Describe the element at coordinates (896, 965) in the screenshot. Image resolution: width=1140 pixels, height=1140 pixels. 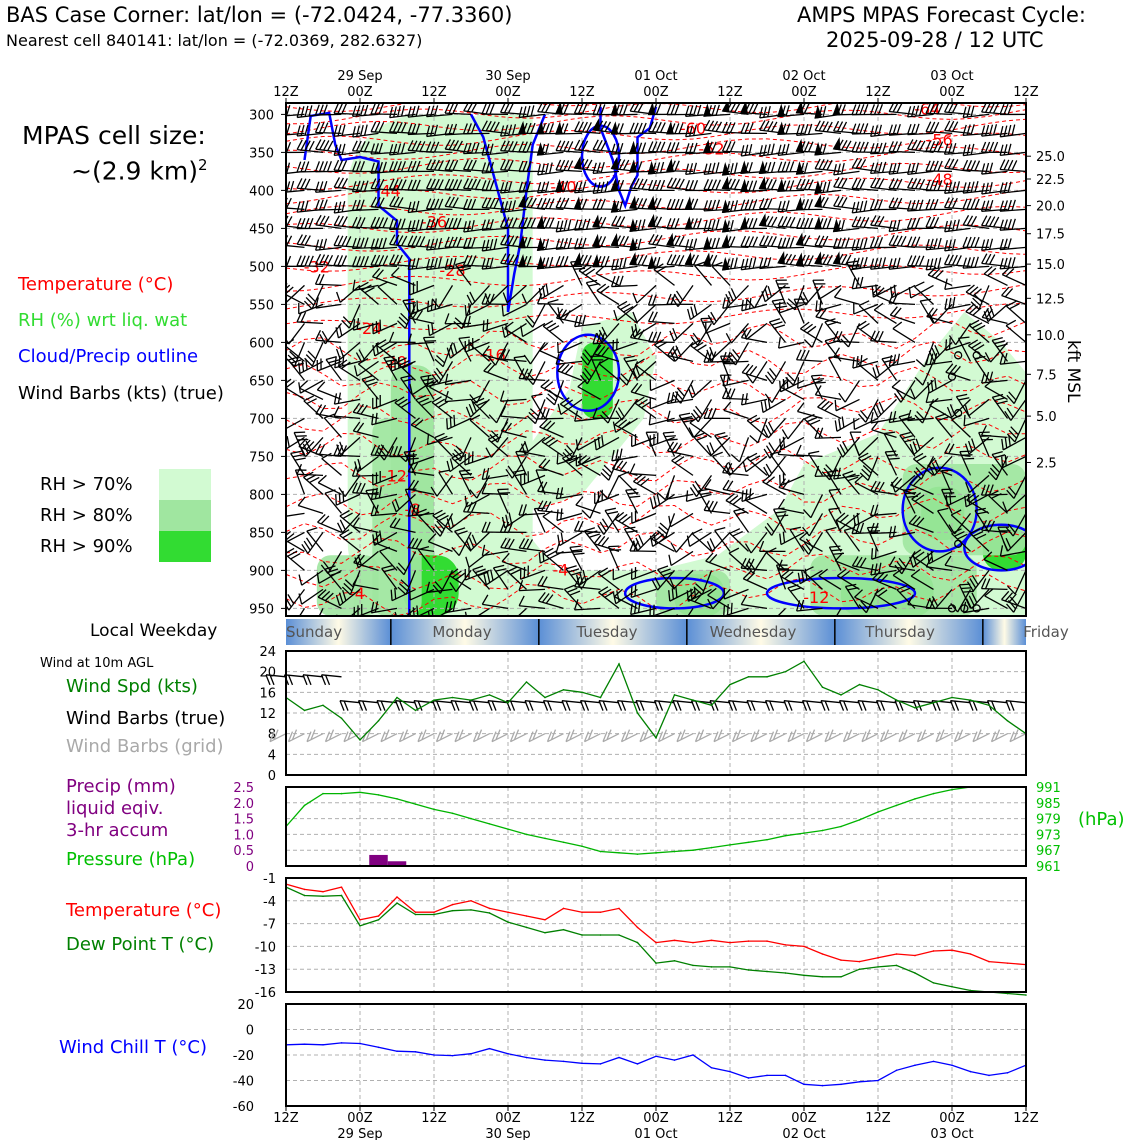
I see `dewpoint-line-point` at that location.